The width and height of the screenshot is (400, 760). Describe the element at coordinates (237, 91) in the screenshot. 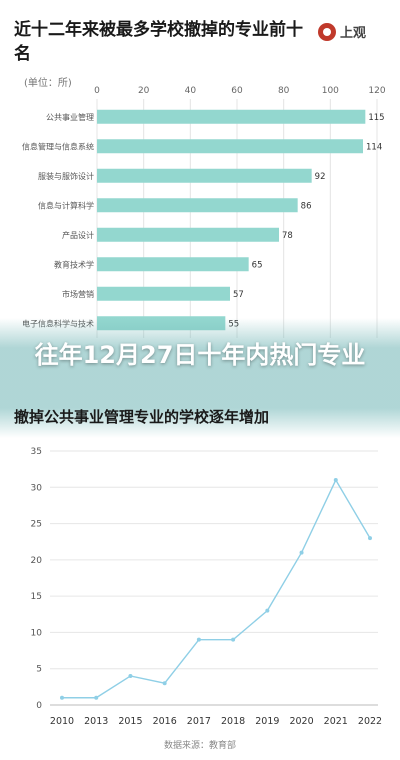

I see `bar-x-tick-label: 60` at that location.